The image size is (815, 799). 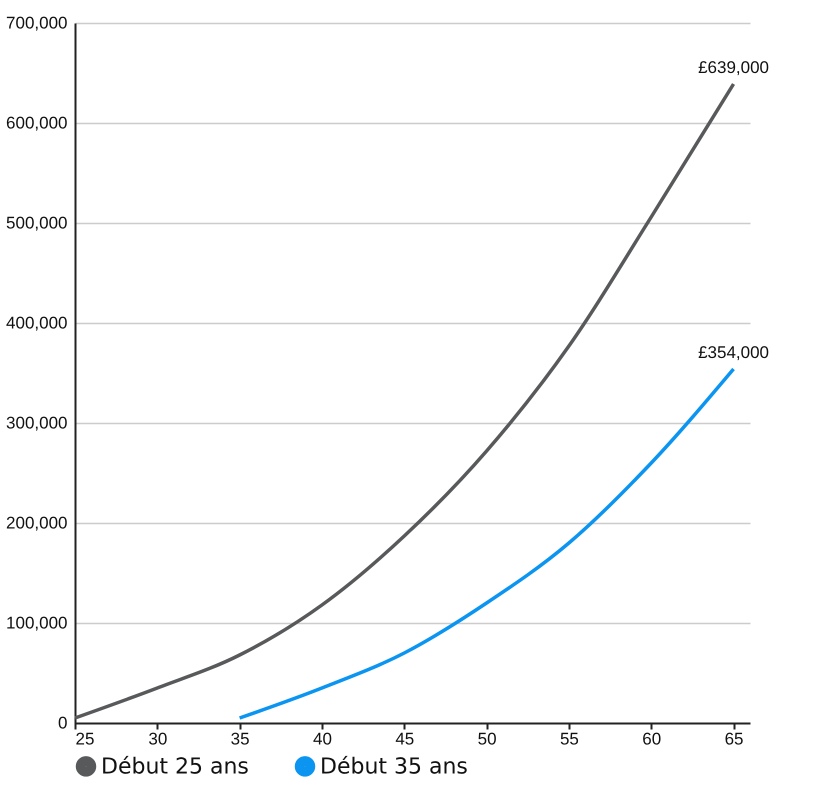 What do you see at coordinates (394, 767) in the screenshot?
I see `legend-label: Début 35 ans` at bounding box center [394, 767].